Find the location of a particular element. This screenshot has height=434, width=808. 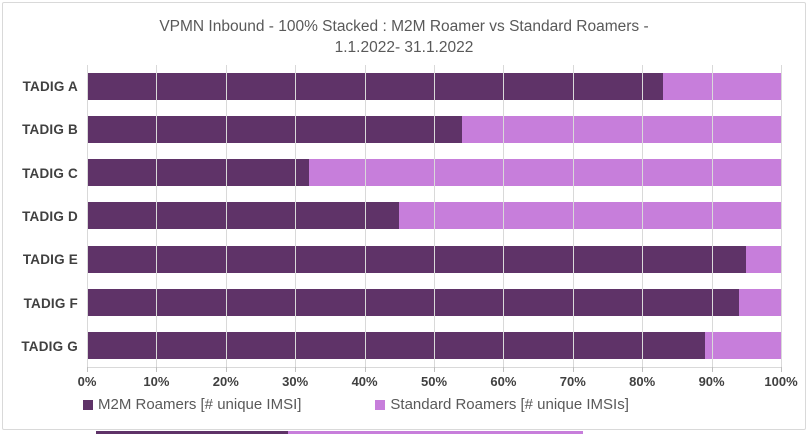

category-label: TADIG C is located at coordinates (50, 173).